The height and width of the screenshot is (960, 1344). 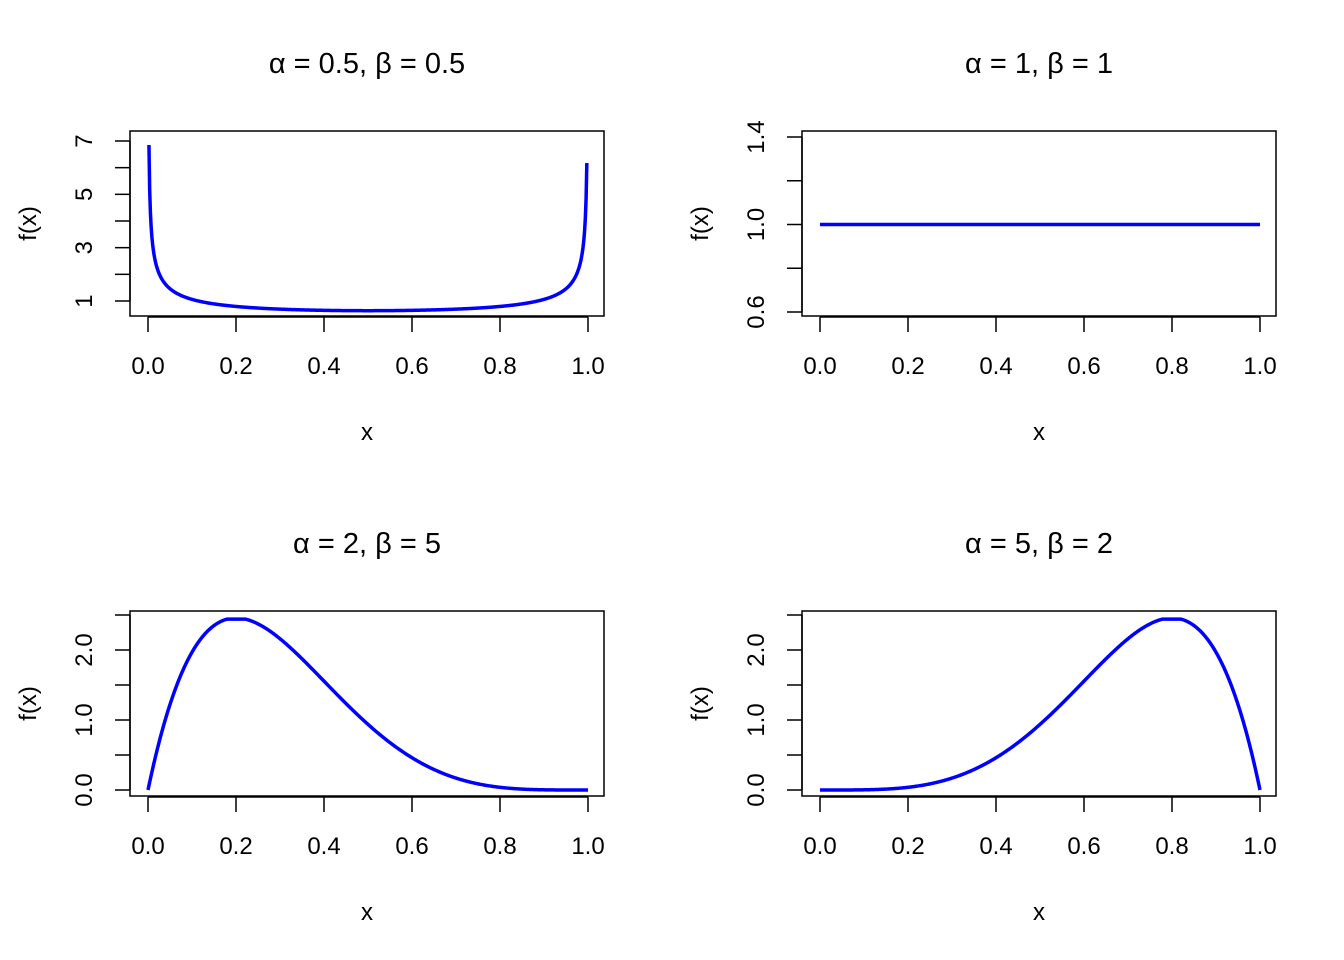 I want to click on y-tick-label: 3, so click(x=84, y=247).